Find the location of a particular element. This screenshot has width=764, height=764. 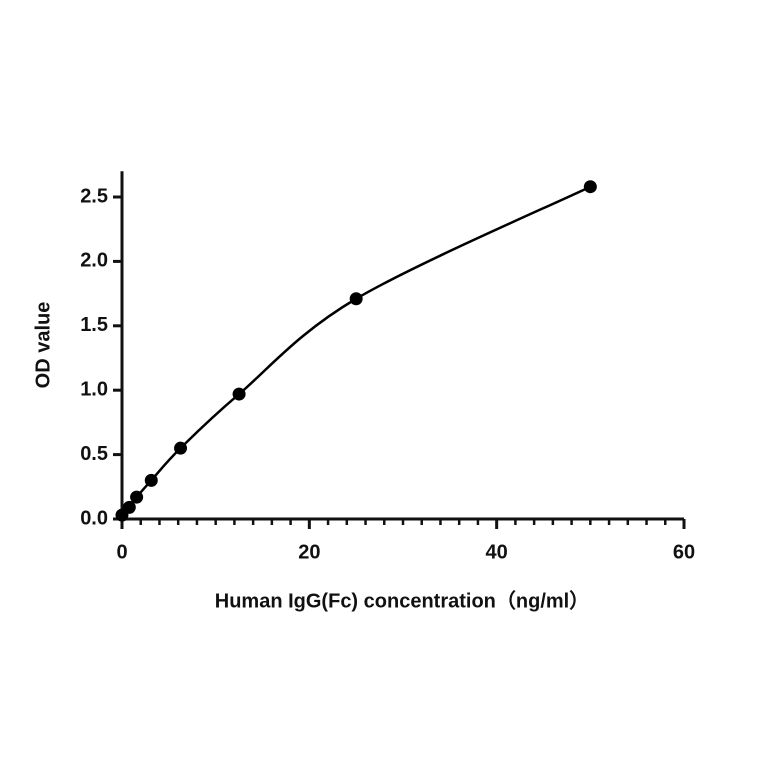

y-tick-label: 0.5 is located at coordinates (94, 454).